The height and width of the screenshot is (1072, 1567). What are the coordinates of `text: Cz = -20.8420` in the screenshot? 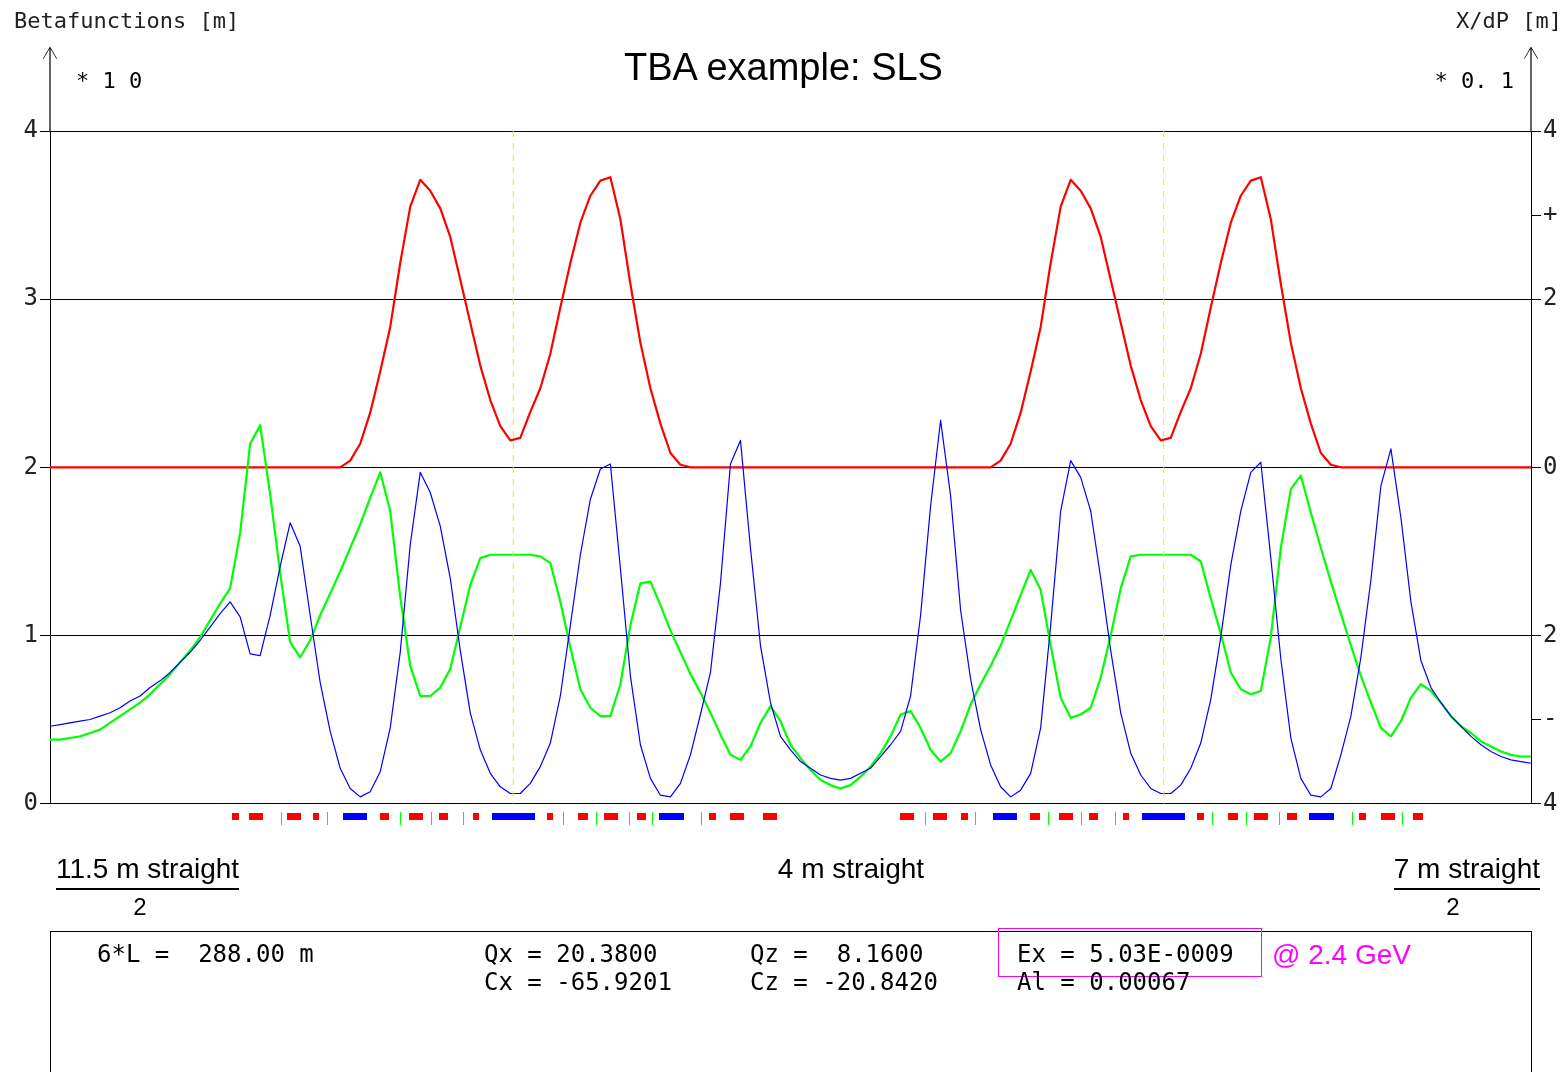 It's located at (844, 982).